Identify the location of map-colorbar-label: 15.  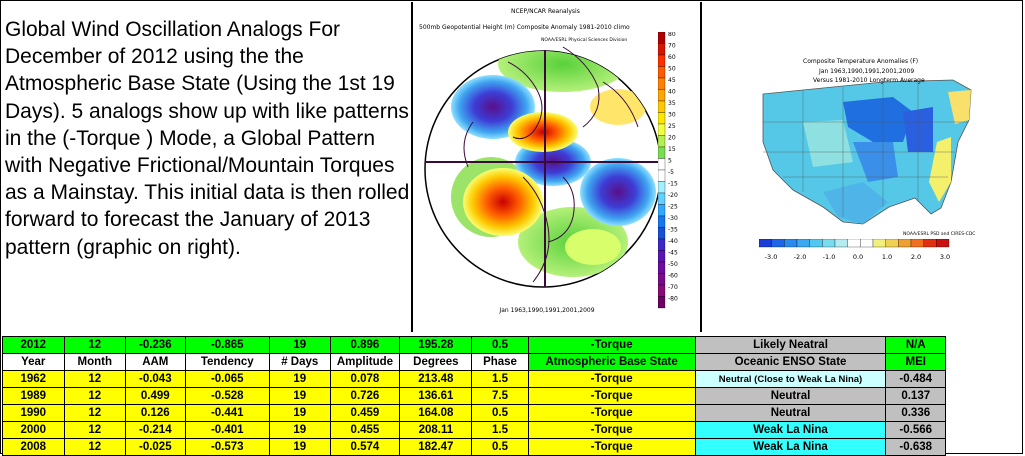
(672, 149).